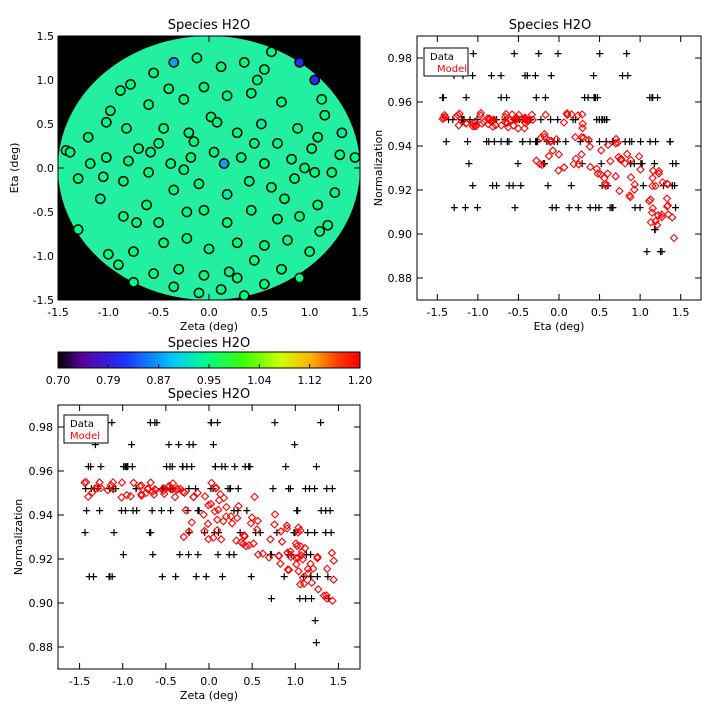 Image resolution: width=720 pixels, height=720 pixels. I want to click on x-tick-label: 0.5, so click(252, 681).